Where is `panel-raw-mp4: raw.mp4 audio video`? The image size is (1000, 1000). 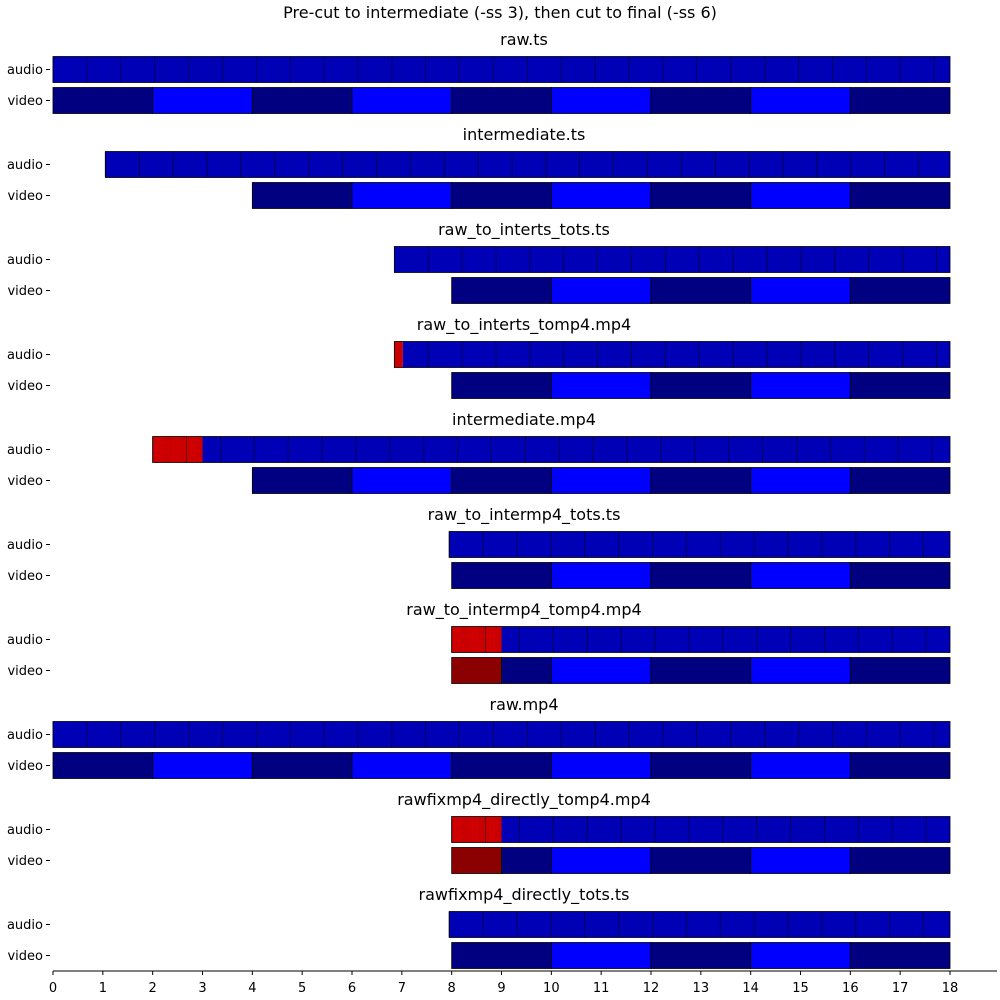
panel-raw-mp4: raw.mp4 audio video is located at coordinates (479, 737).